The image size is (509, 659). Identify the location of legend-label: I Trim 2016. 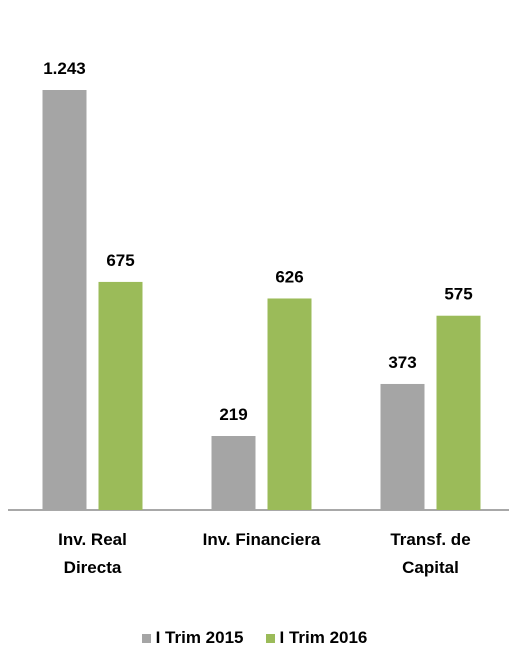
(323, 637).